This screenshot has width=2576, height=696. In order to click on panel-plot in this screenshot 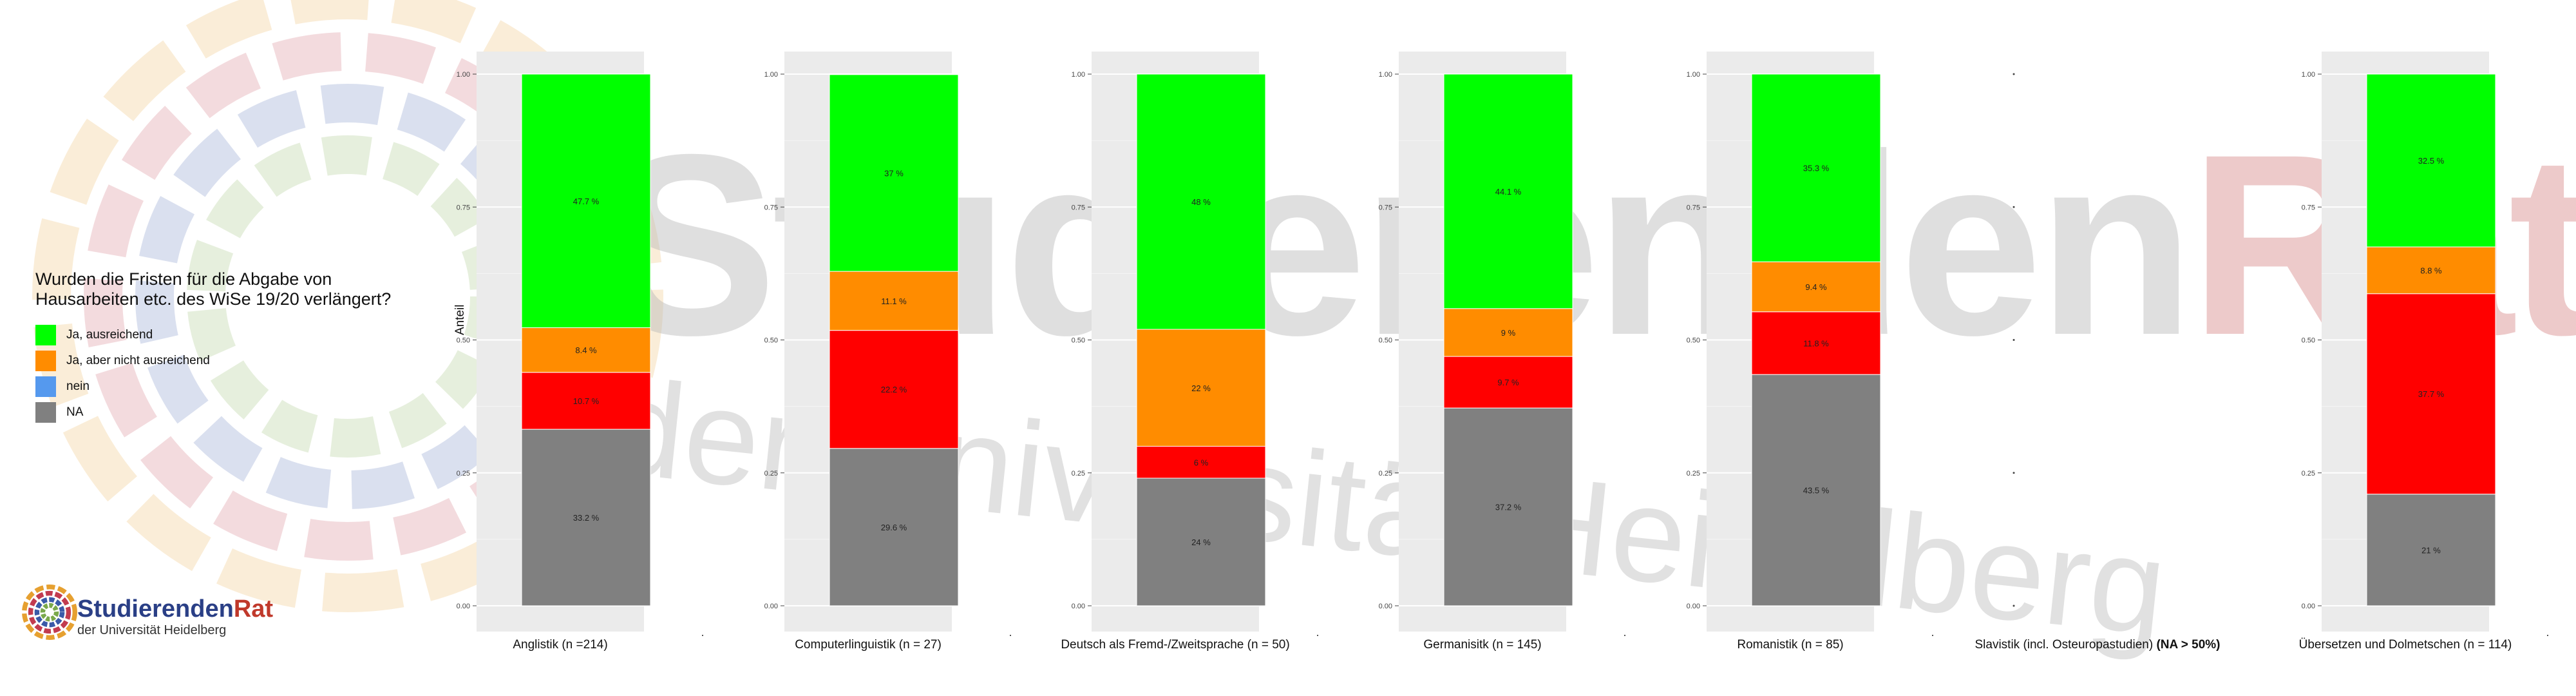, I will do `click(2014, 340)`.